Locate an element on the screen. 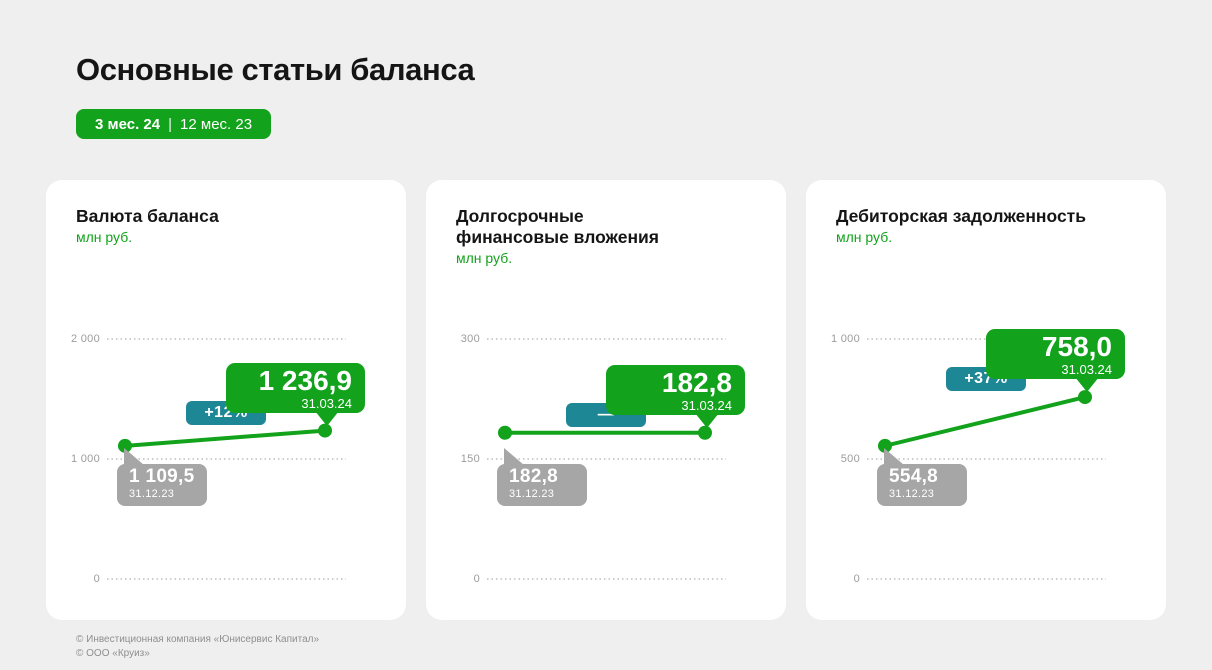 Image resolution: width=1212 pixels, height=670 pixels. card-header: Дебиторская задолженность млн руб. is located at coordinates (989, 225).